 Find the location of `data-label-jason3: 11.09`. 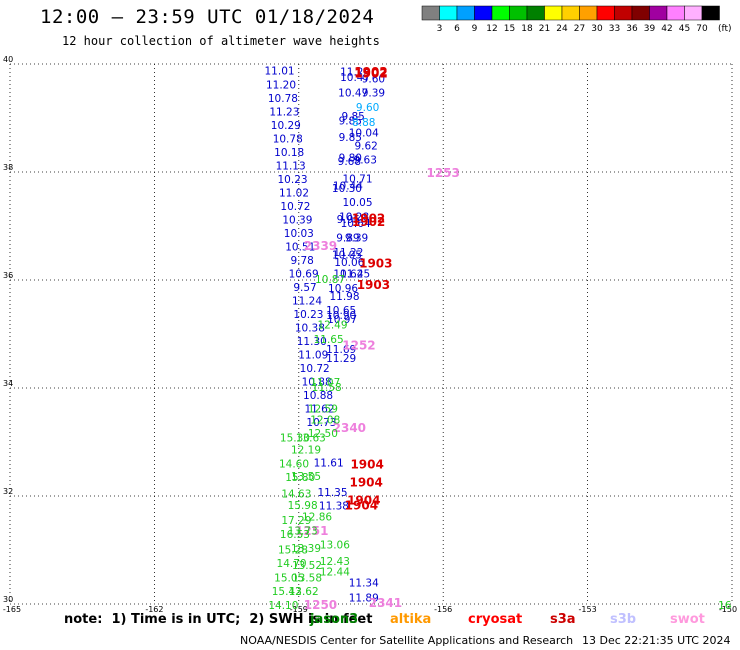

data-label-jason3: 11.09 is located at coordinates (313, 356).